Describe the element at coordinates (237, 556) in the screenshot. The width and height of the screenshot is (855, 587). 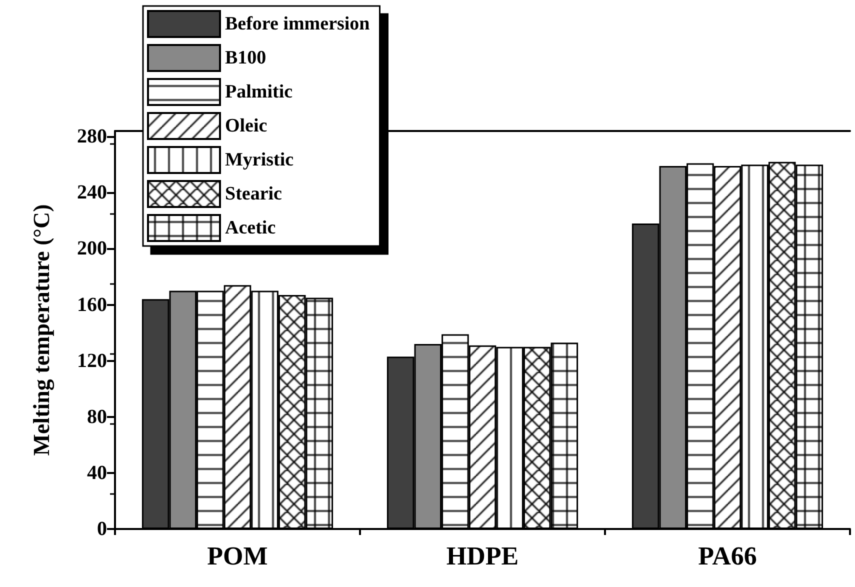
I see `x-tick-label: POM` at that location.